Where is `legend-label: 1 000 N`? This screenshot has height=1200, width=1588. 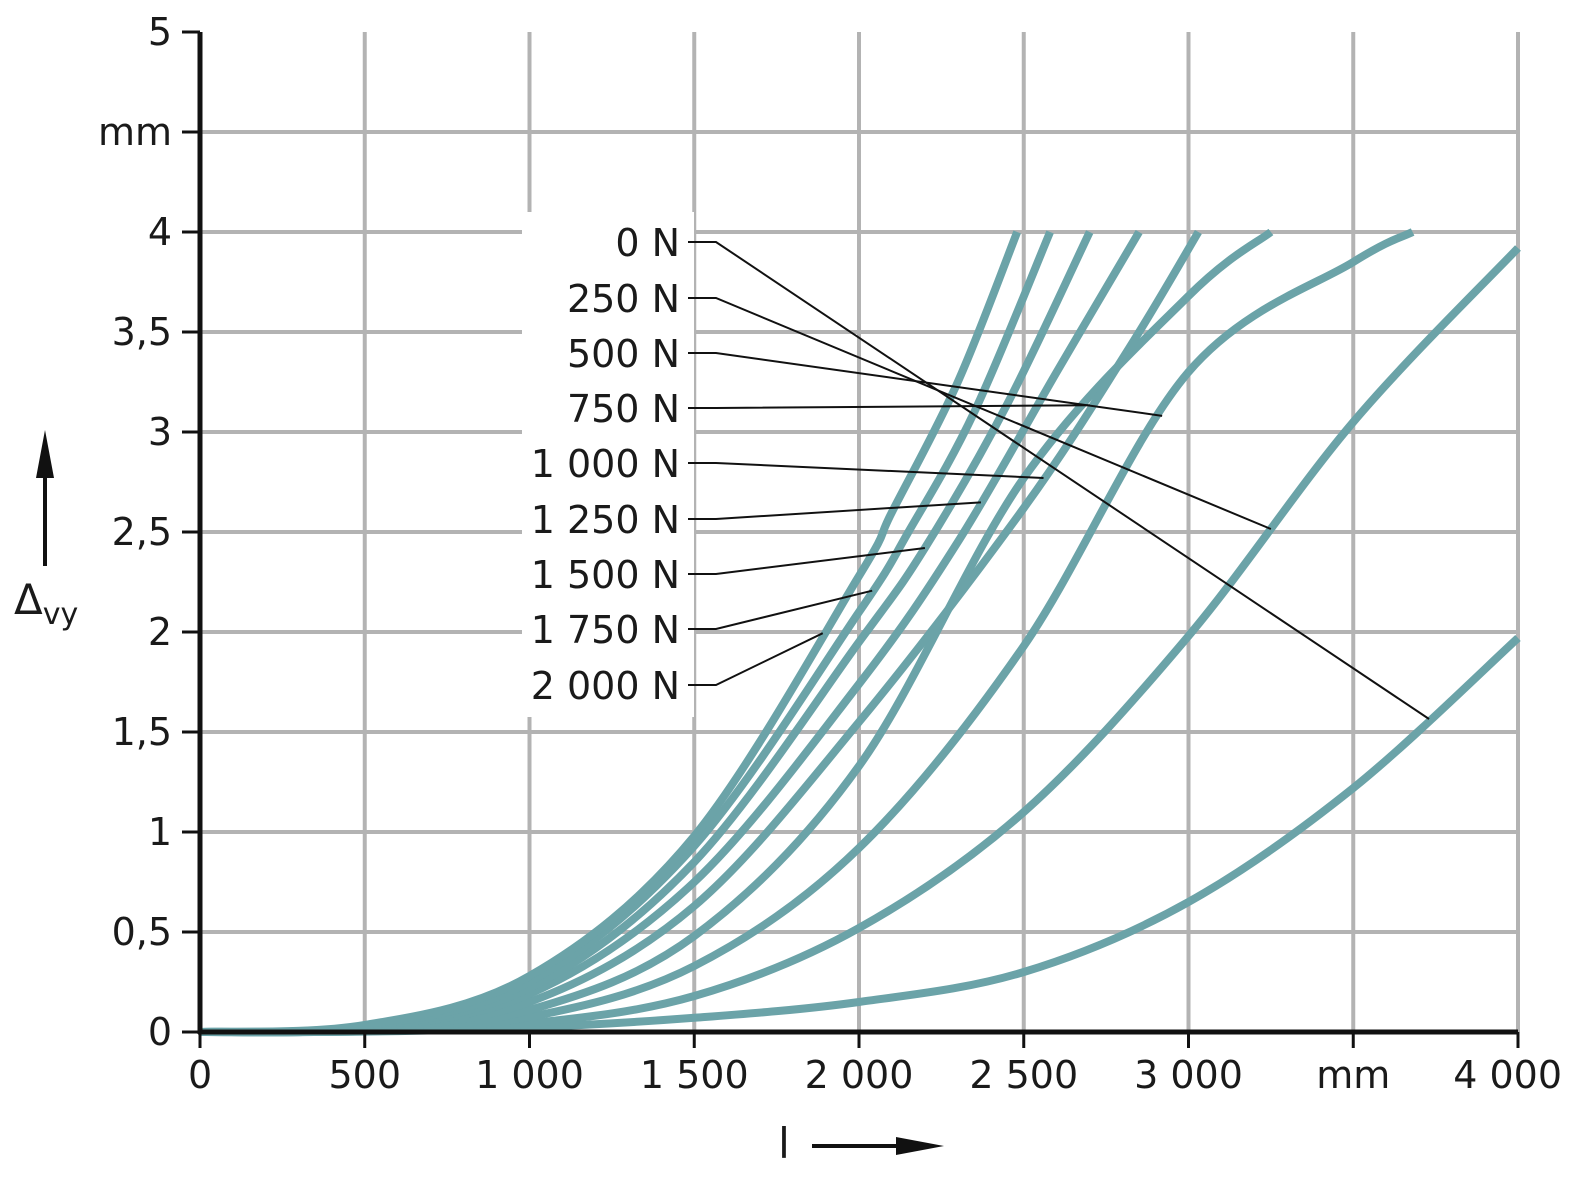
legend-label: 1 000 N is located at coordinates (605, 464).